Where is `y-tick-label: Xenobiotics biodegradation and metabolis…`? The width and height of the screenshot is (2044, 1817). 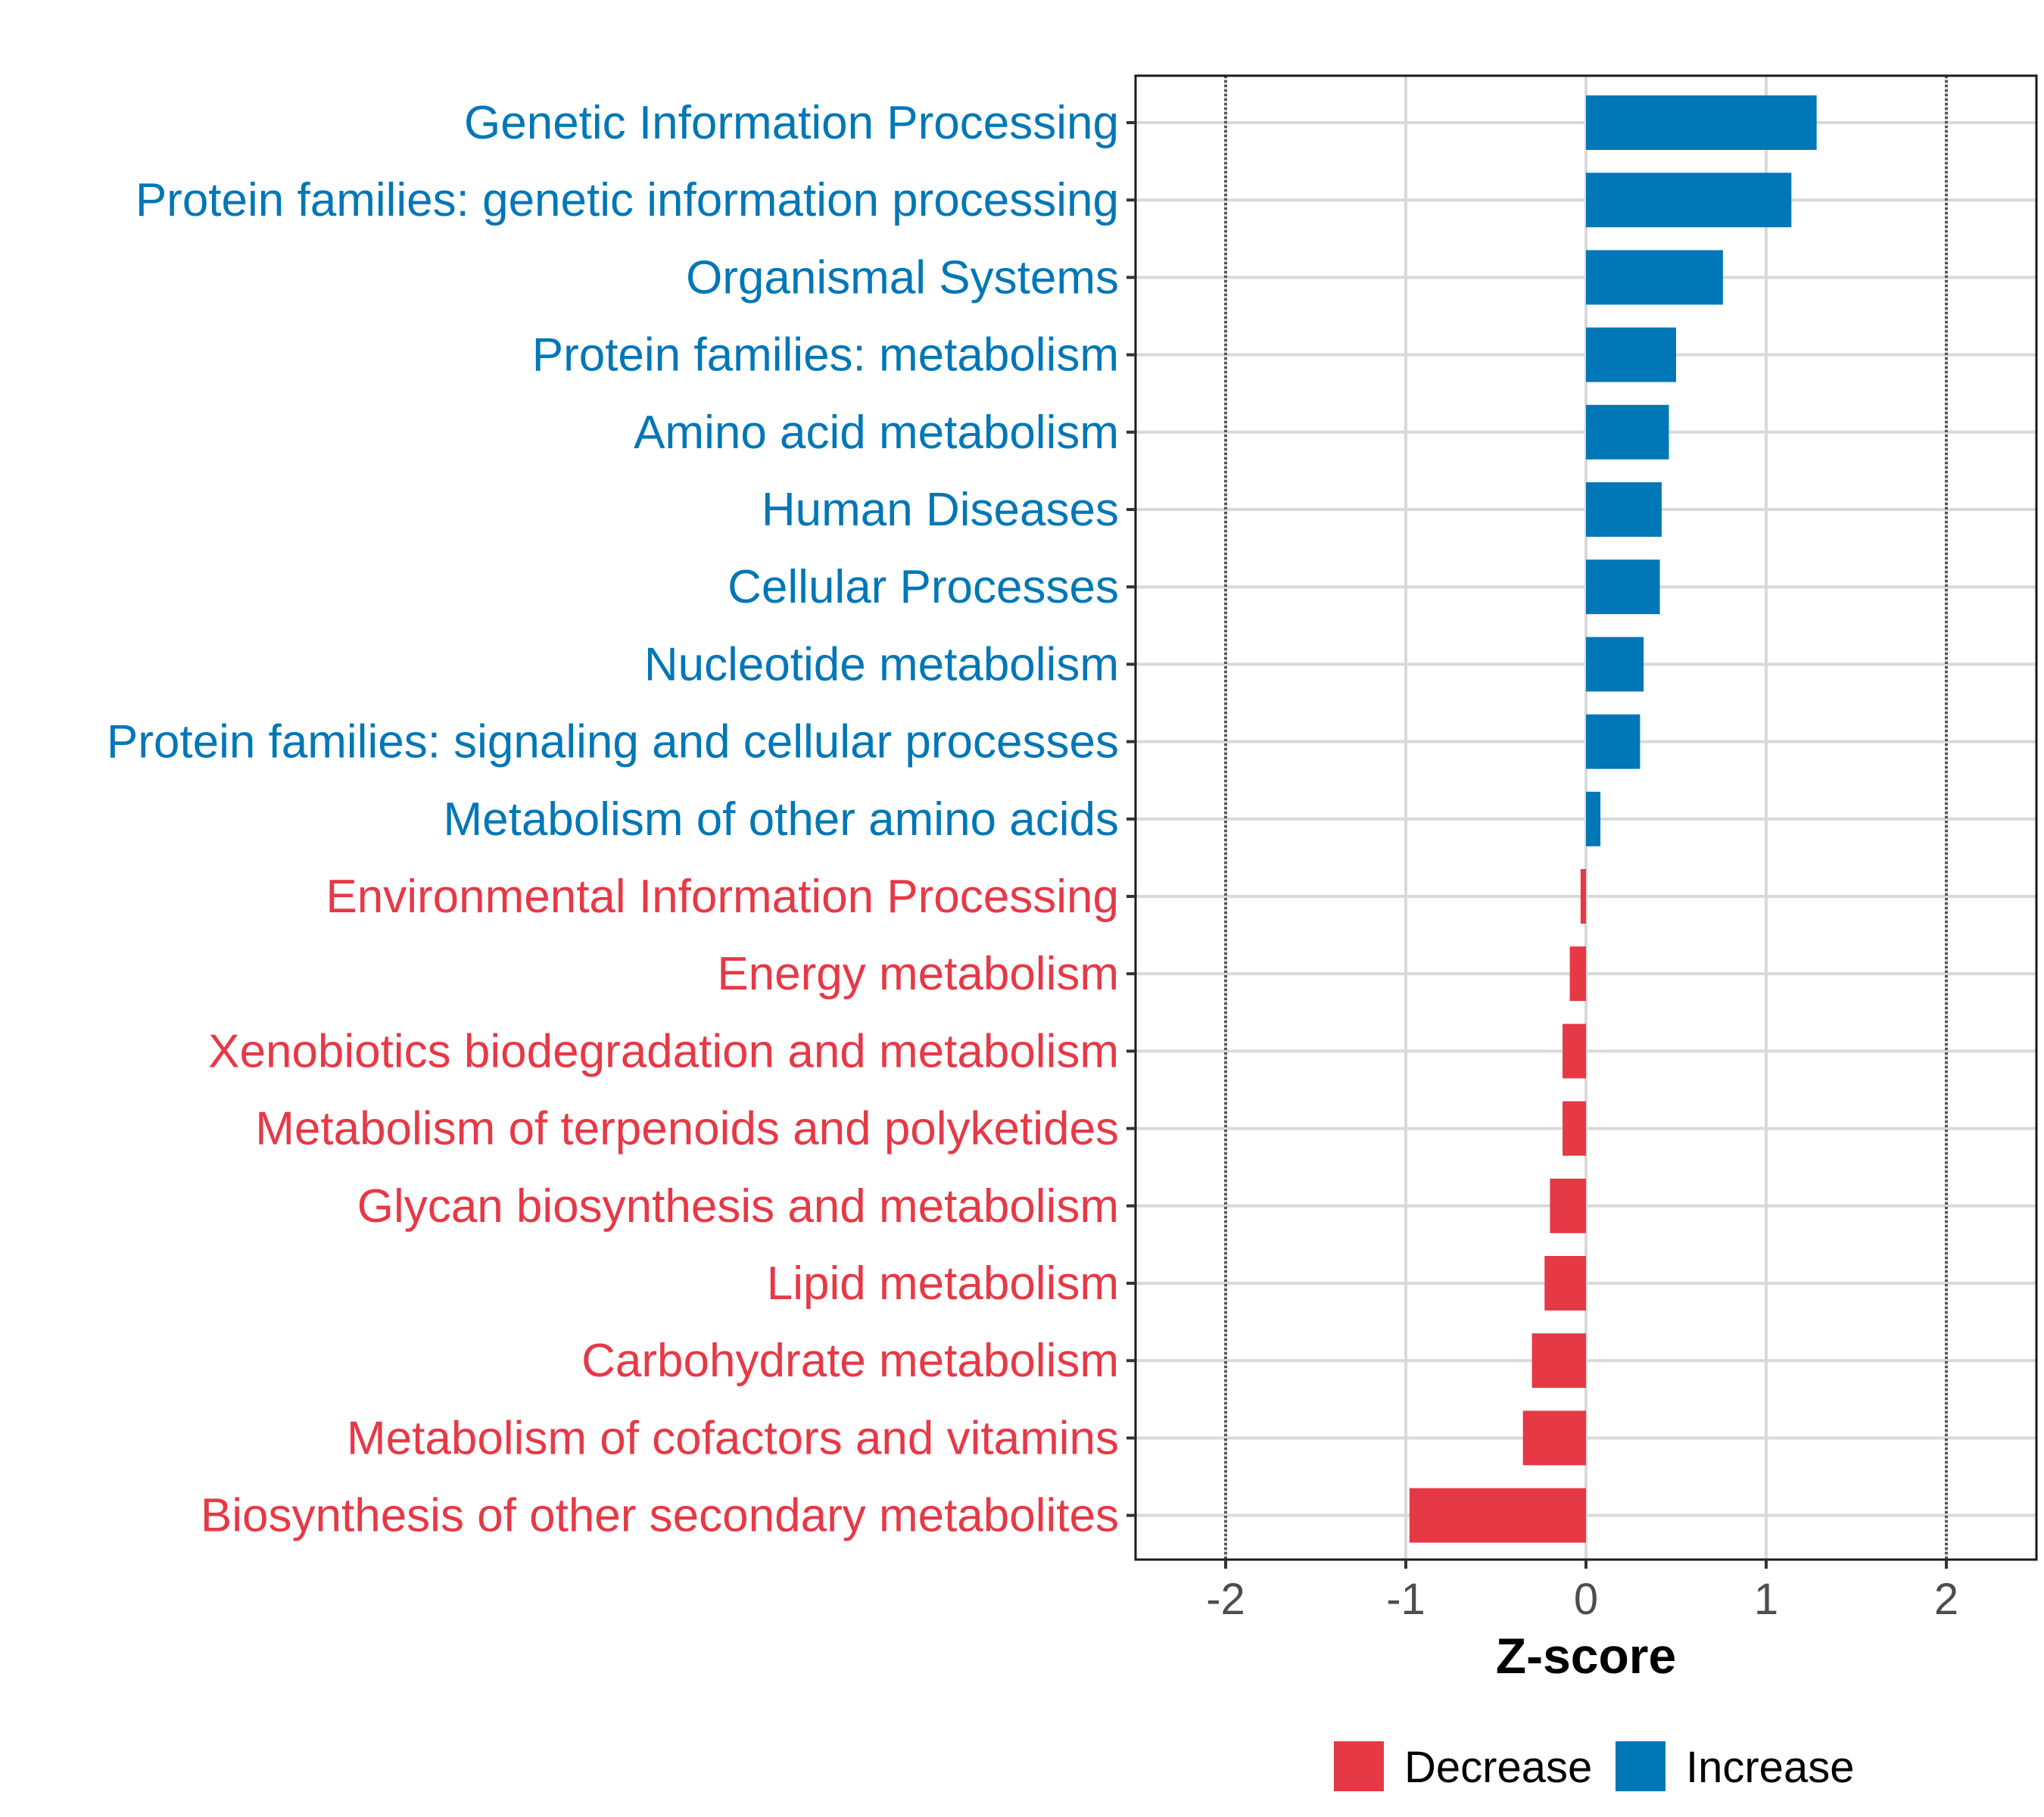 y-tick-label: Xenobiotics biodegradation and metabolis… is located at coordinates (663, 1051).